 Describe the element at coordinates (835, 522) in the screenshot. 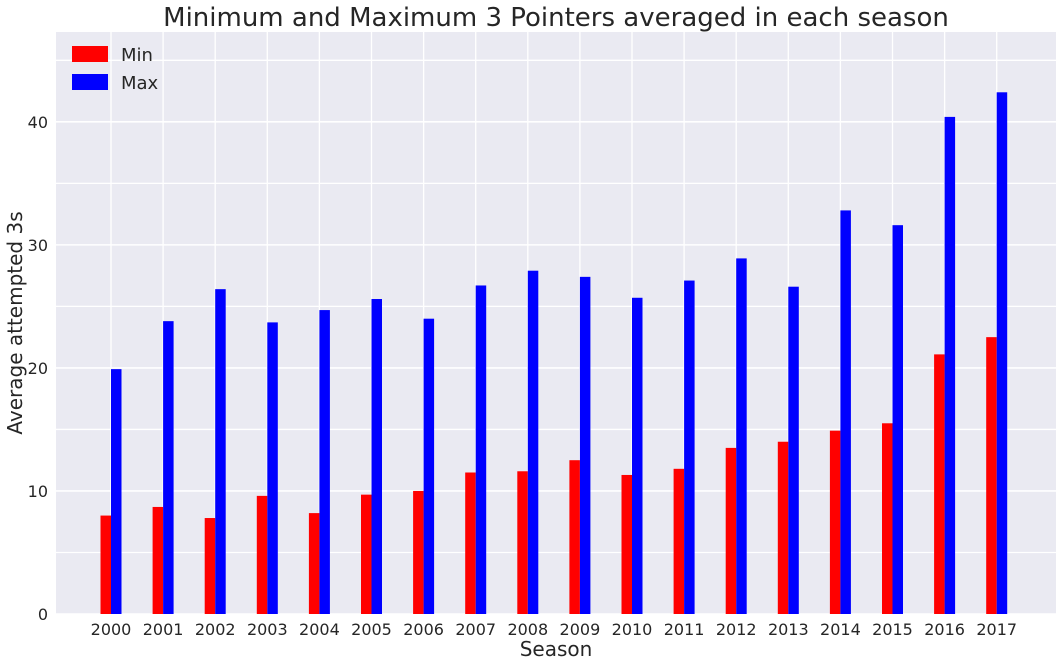

I see `bar-min-2014` at that location.